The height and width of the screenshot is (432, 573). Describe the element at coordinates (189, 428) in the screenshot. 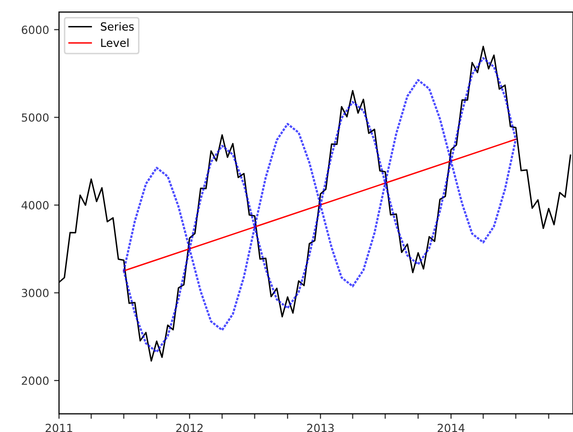

I see `x-tick-label: 2012` at that location.